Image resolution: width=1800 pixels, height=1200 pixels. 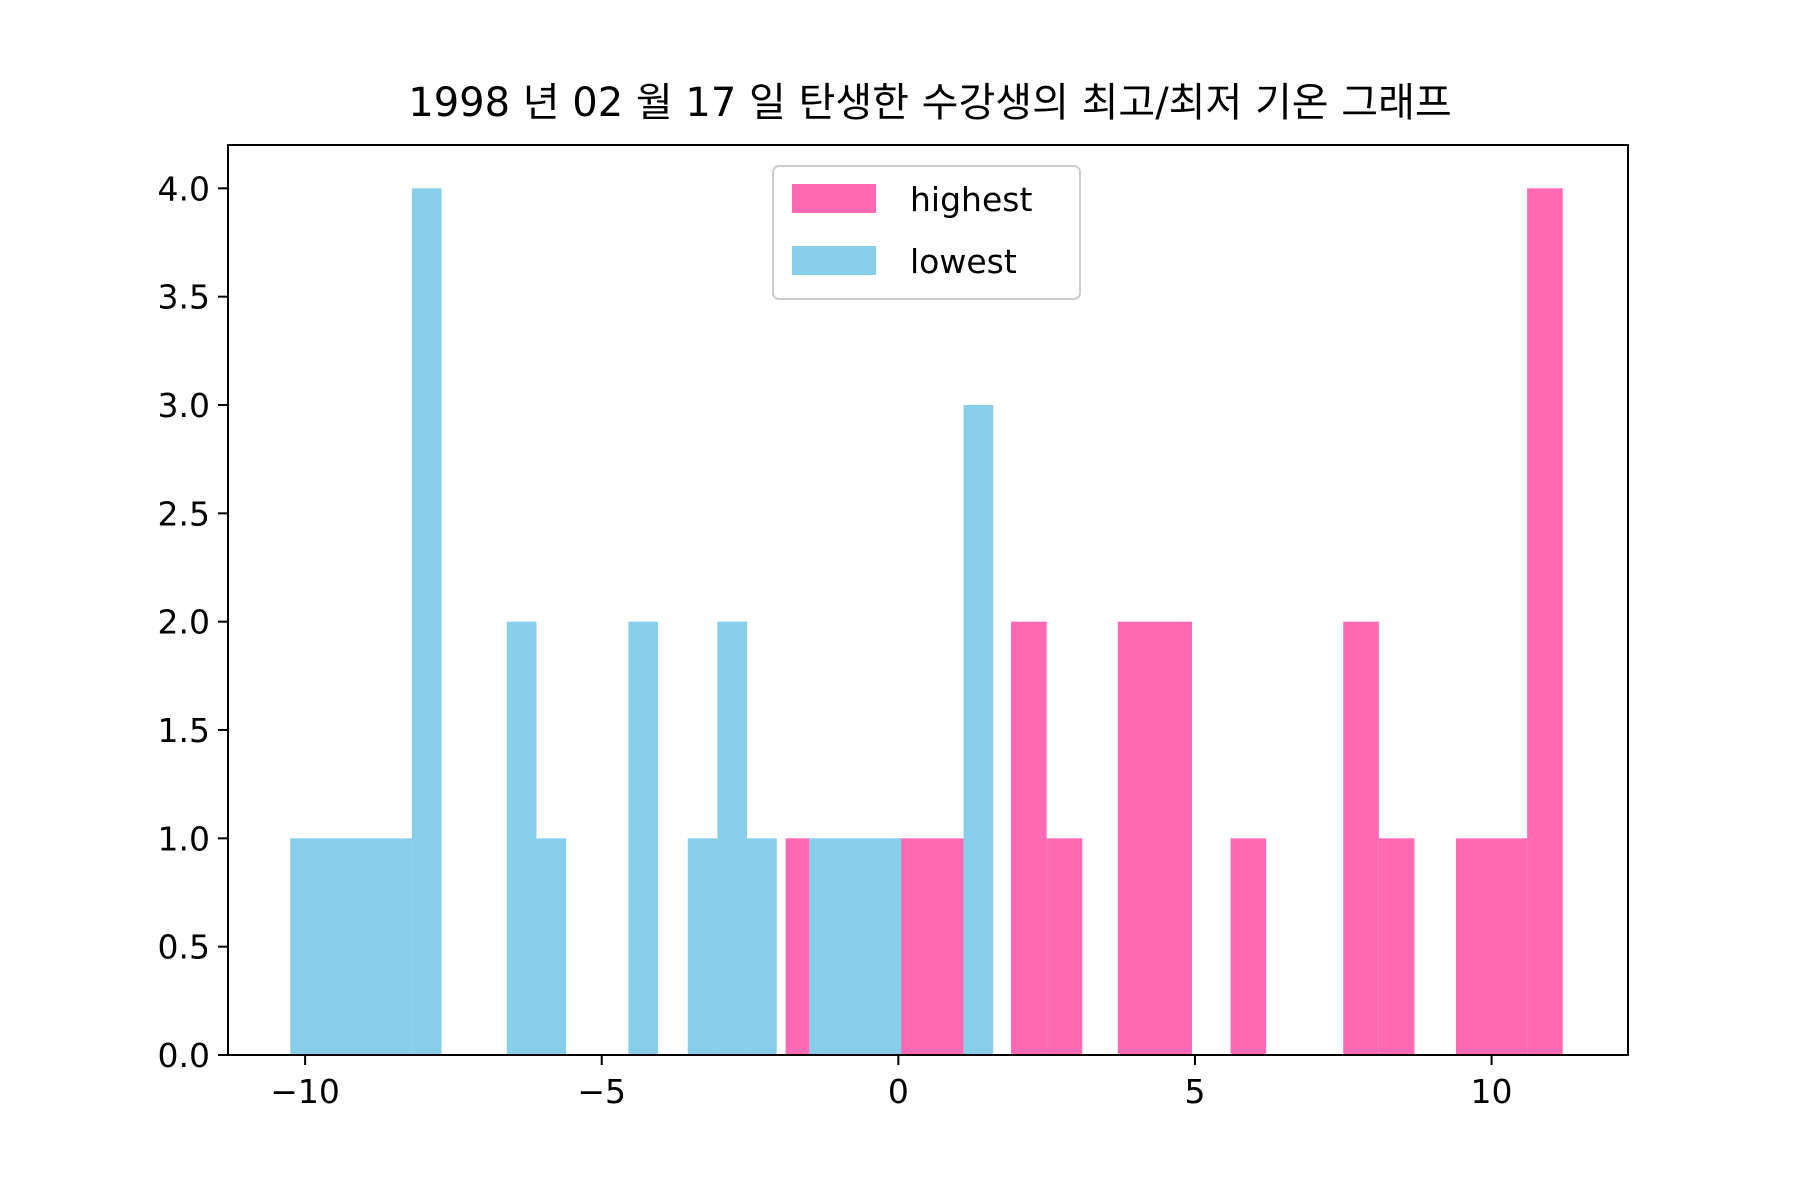 What do you see at coordinates (834, 198) in the screenshot?
I see `legend-swatch-highest` at bounding box center [834, 198].